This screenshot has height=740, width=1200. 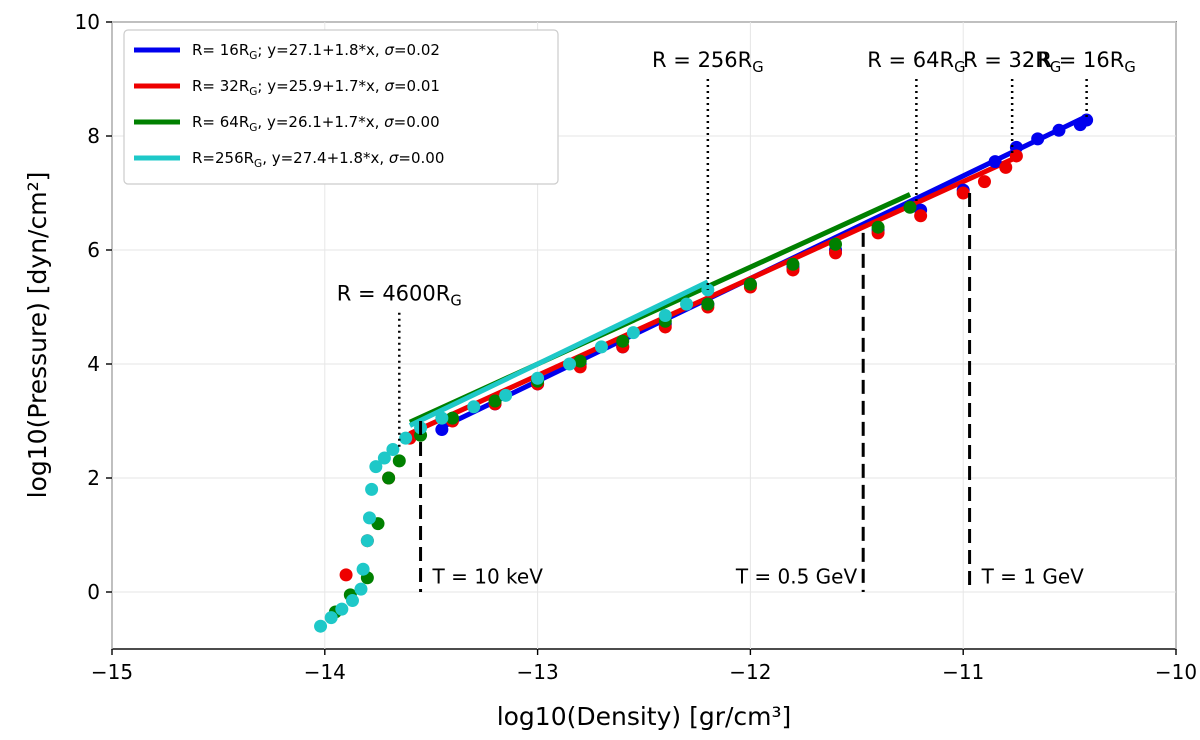 What do you see at coordinates (93, 250) in the screenshot?
I see `y-tick-label: 6` at bounding box center [93, 250].